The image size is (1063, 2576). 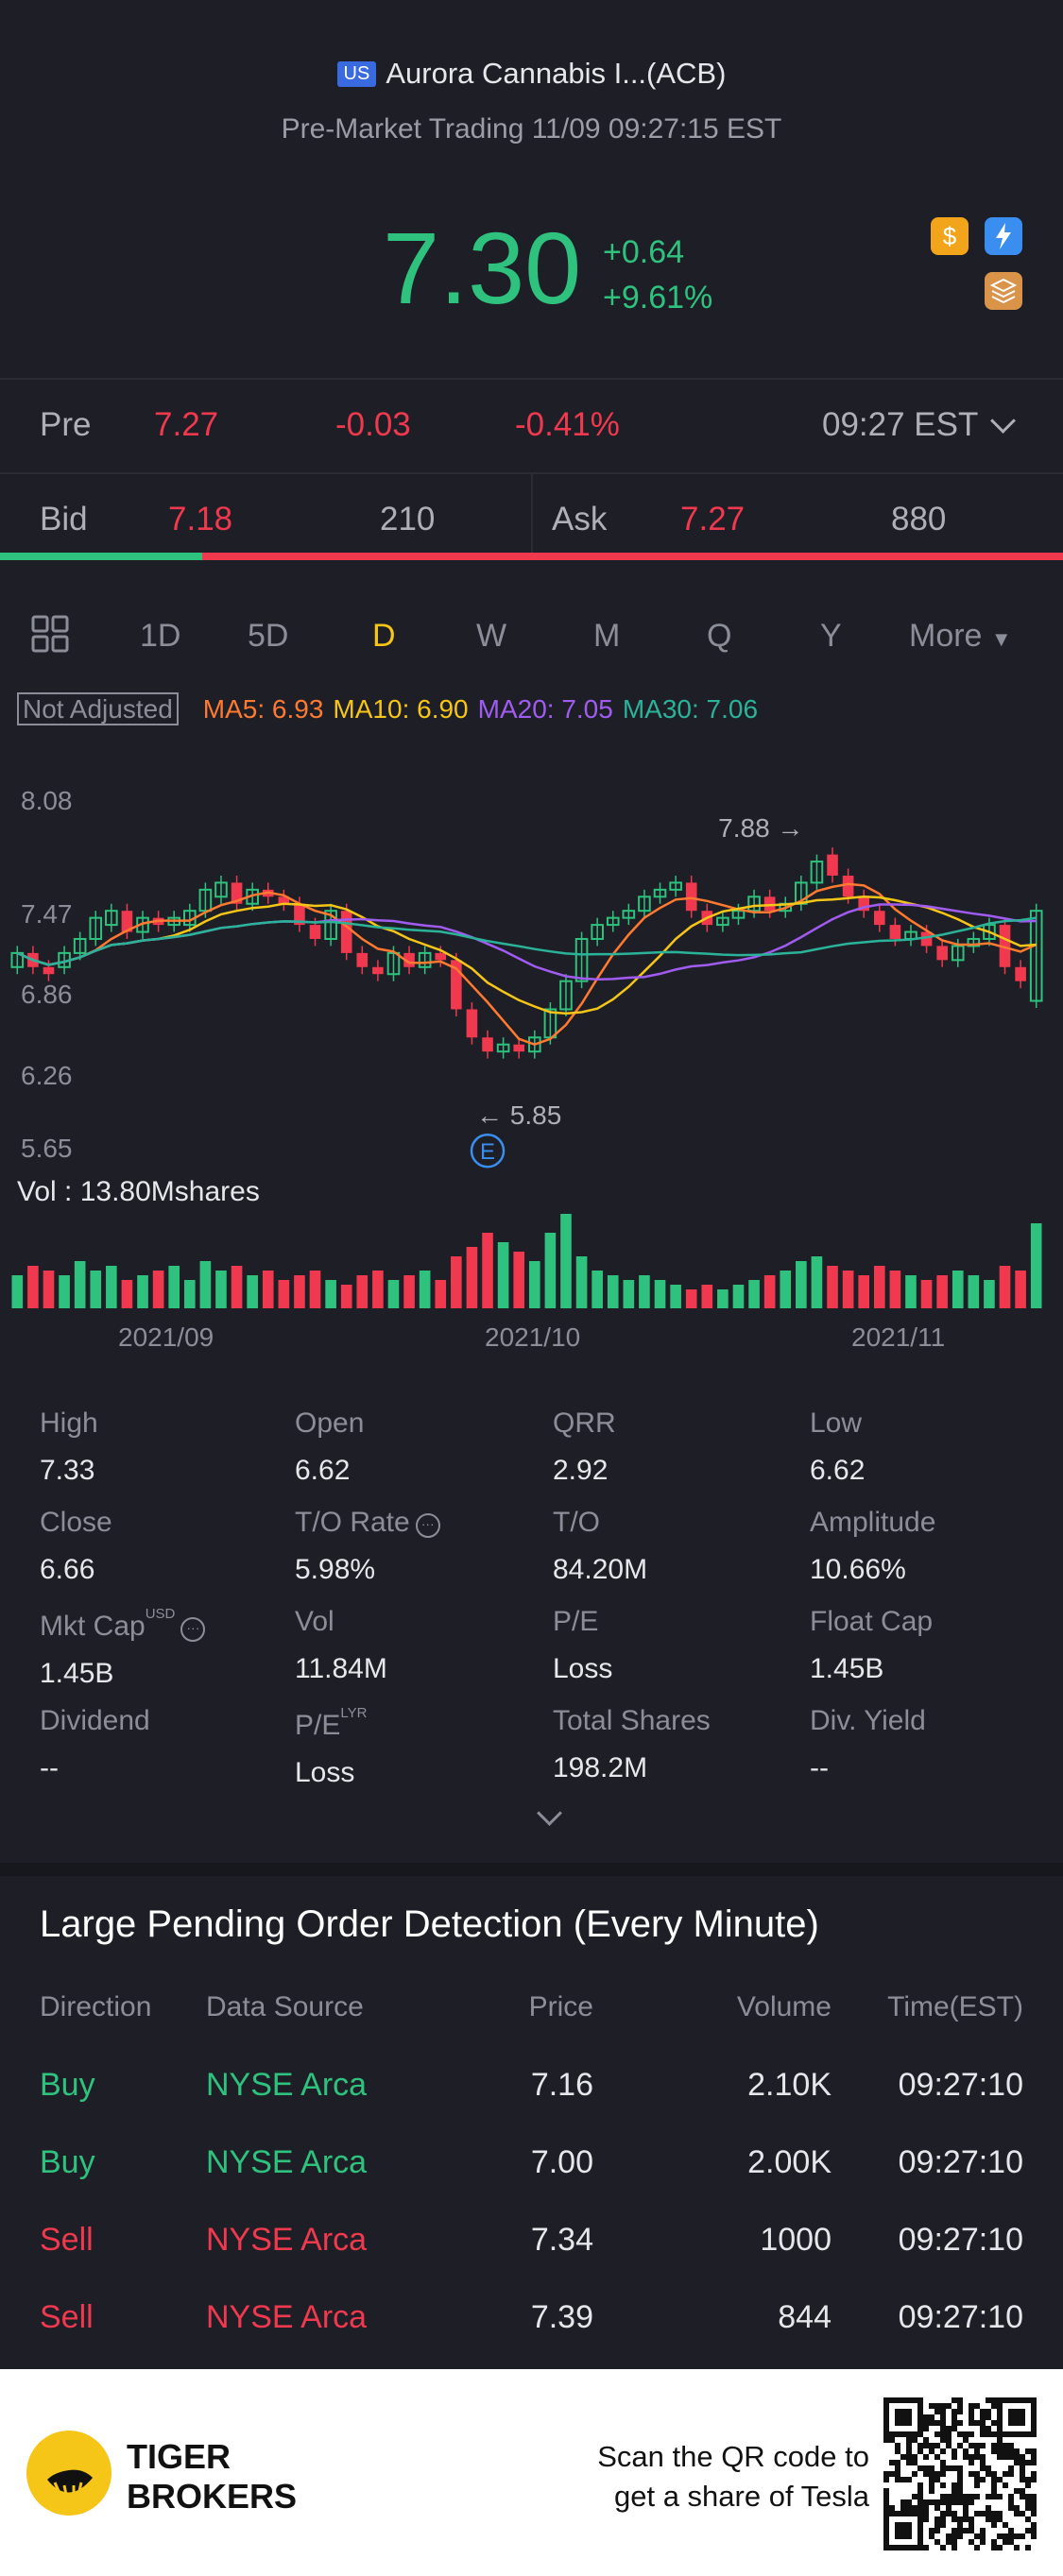 I want to click on pre-market-row: Pre 7.27 -0.03 -0.41% 09:27 EST, so click(x=531, y=425).